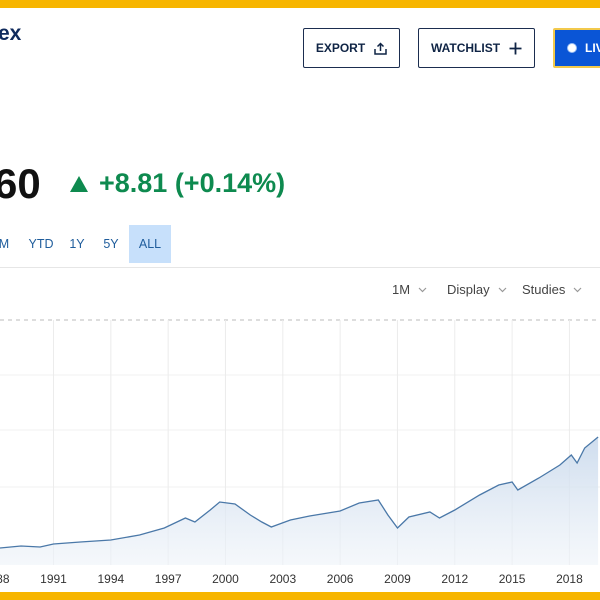 The width and height of the screenshot is (600, 600). I want to click on range-button: 1Y, so click(77, 244).